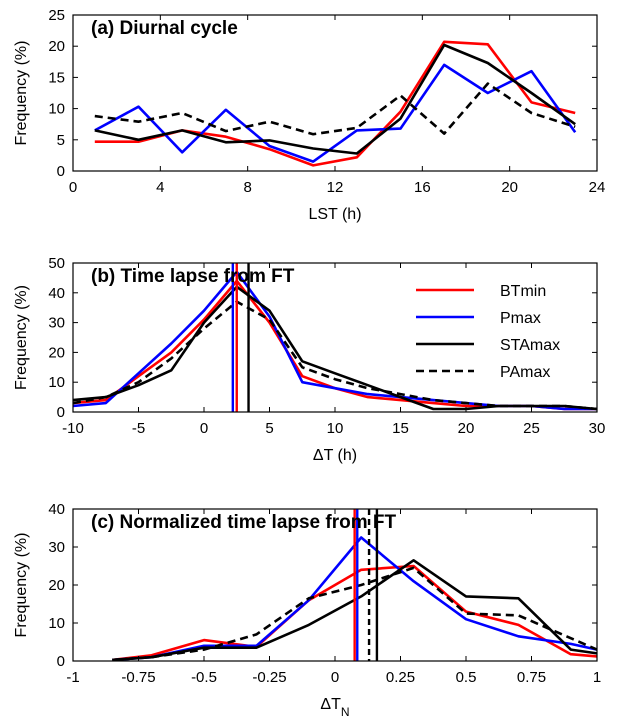  Describe the element at coordinates (193, 276) in the screenshot. I see `panel-title: (b) Time lapse from FT` at that location.